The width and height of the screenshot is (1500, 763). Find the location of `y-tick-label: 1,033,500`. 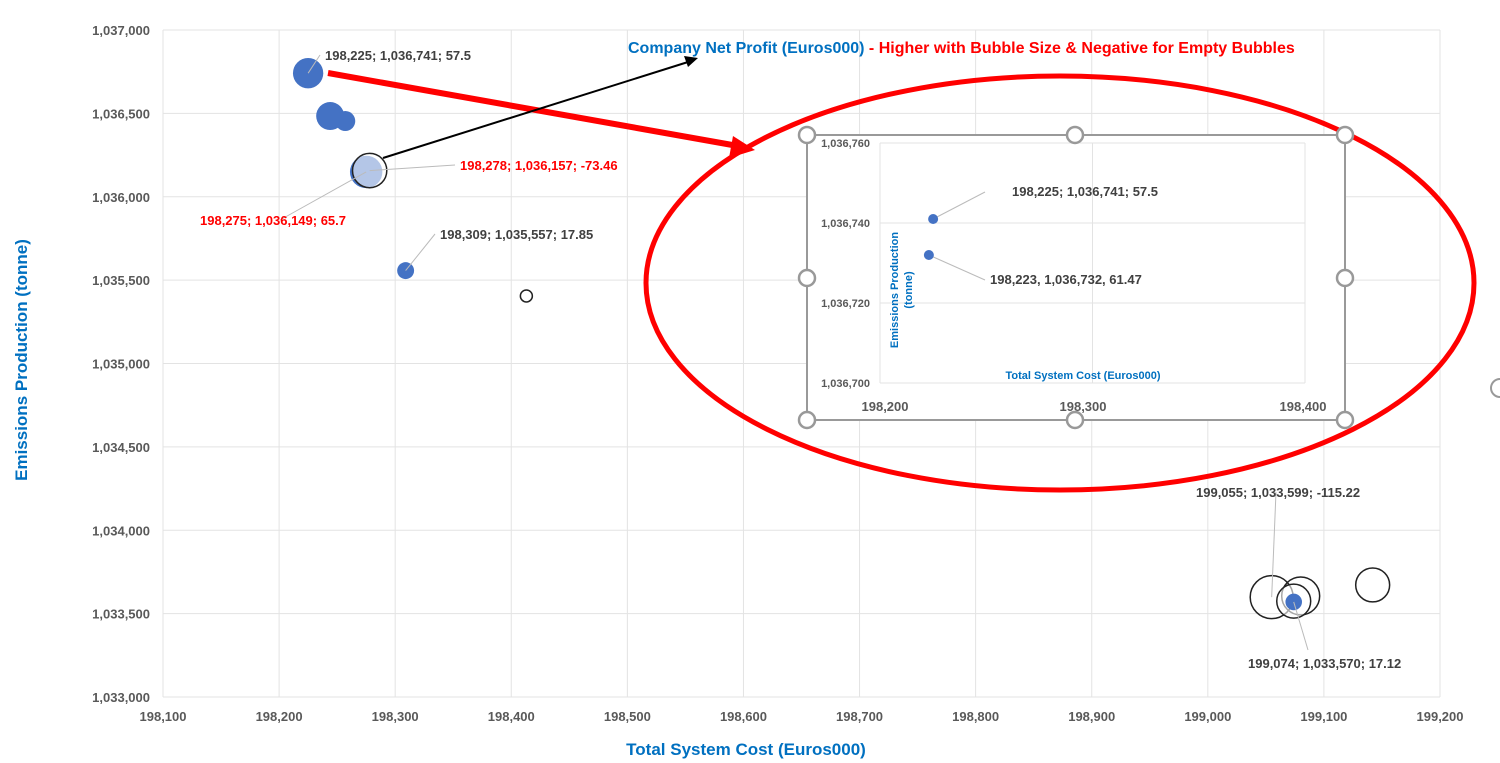

y-tick-label: 1,033,500 is located at coordinates (121, 614).